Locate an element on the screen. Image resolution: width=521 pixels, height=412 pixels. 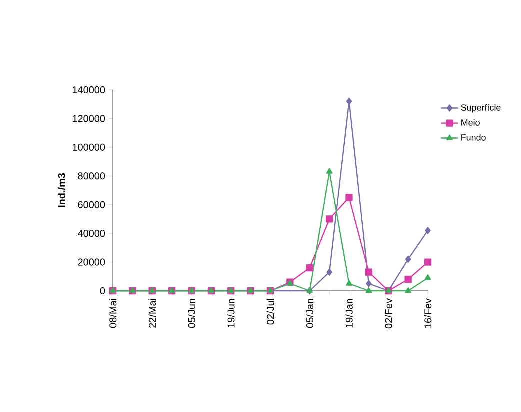
y-tick-label: 140000 is located at coordinates (89, 90).